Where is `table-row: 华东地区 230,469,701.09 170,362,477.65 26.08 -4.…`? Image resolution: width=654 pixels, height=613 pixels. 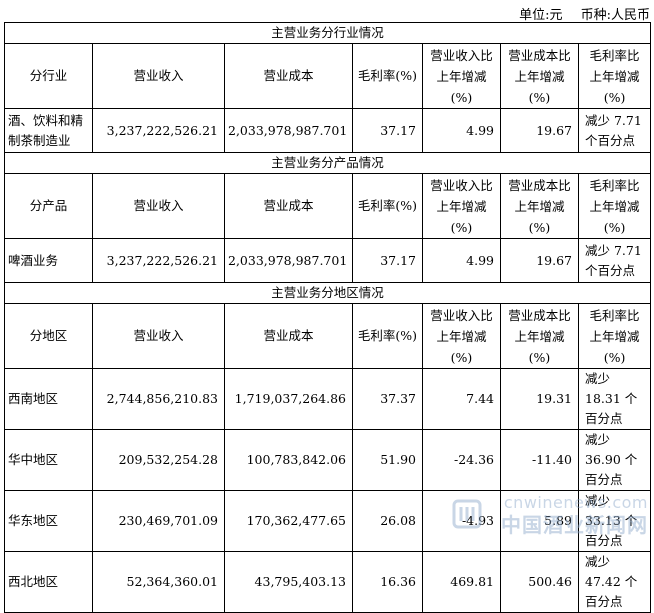
table-row: 华东地区 230,469,701.09 170,362,477.65 26.08 -4.… is located at coordinates (328, 521).